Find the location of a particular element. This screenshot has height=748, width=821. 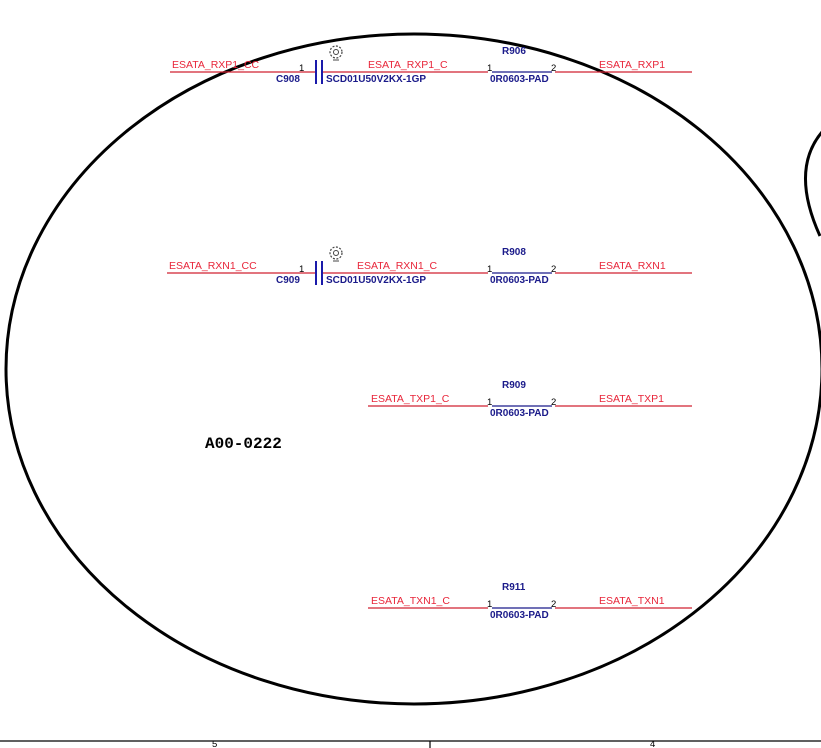

net-label-mid: ESATA_TXN1_C is located at coordinates (410, 601).